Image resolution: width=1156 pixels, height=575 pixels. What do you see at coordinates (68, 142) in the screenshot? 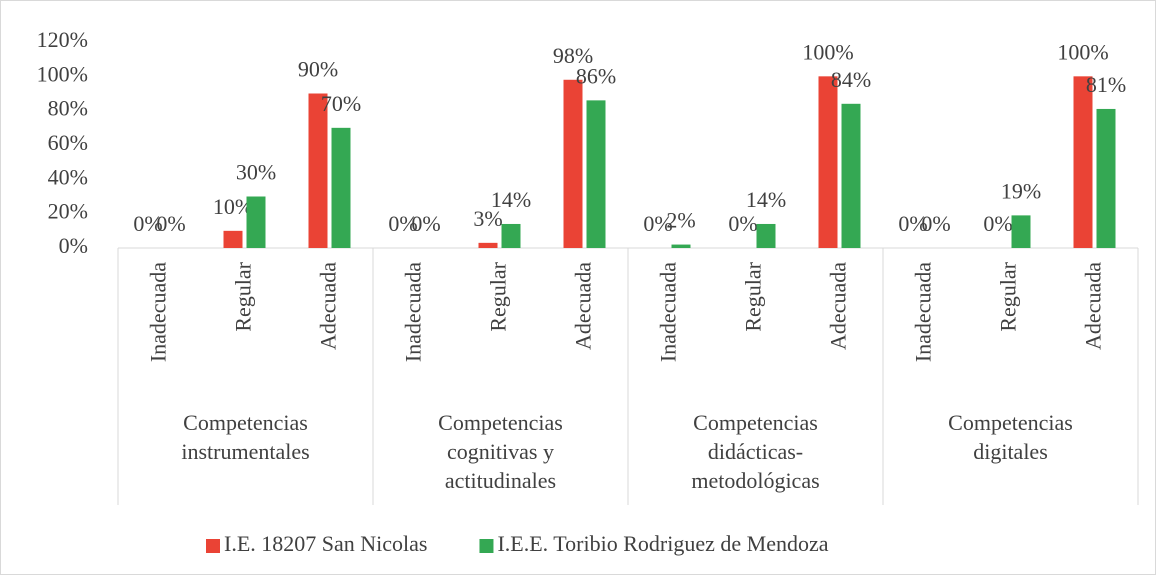
I see `y-tick-label: 60%` at bounding box center [68, 142].